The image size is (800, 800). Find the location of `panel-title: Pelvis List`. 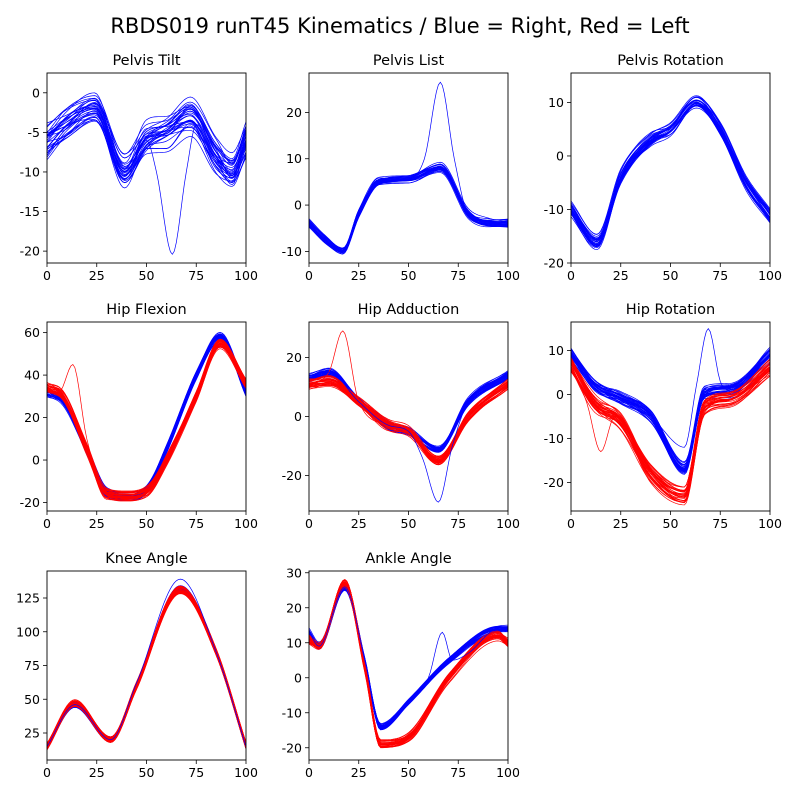

panel-title: Pelvis List is located at coordinates (409, 61).